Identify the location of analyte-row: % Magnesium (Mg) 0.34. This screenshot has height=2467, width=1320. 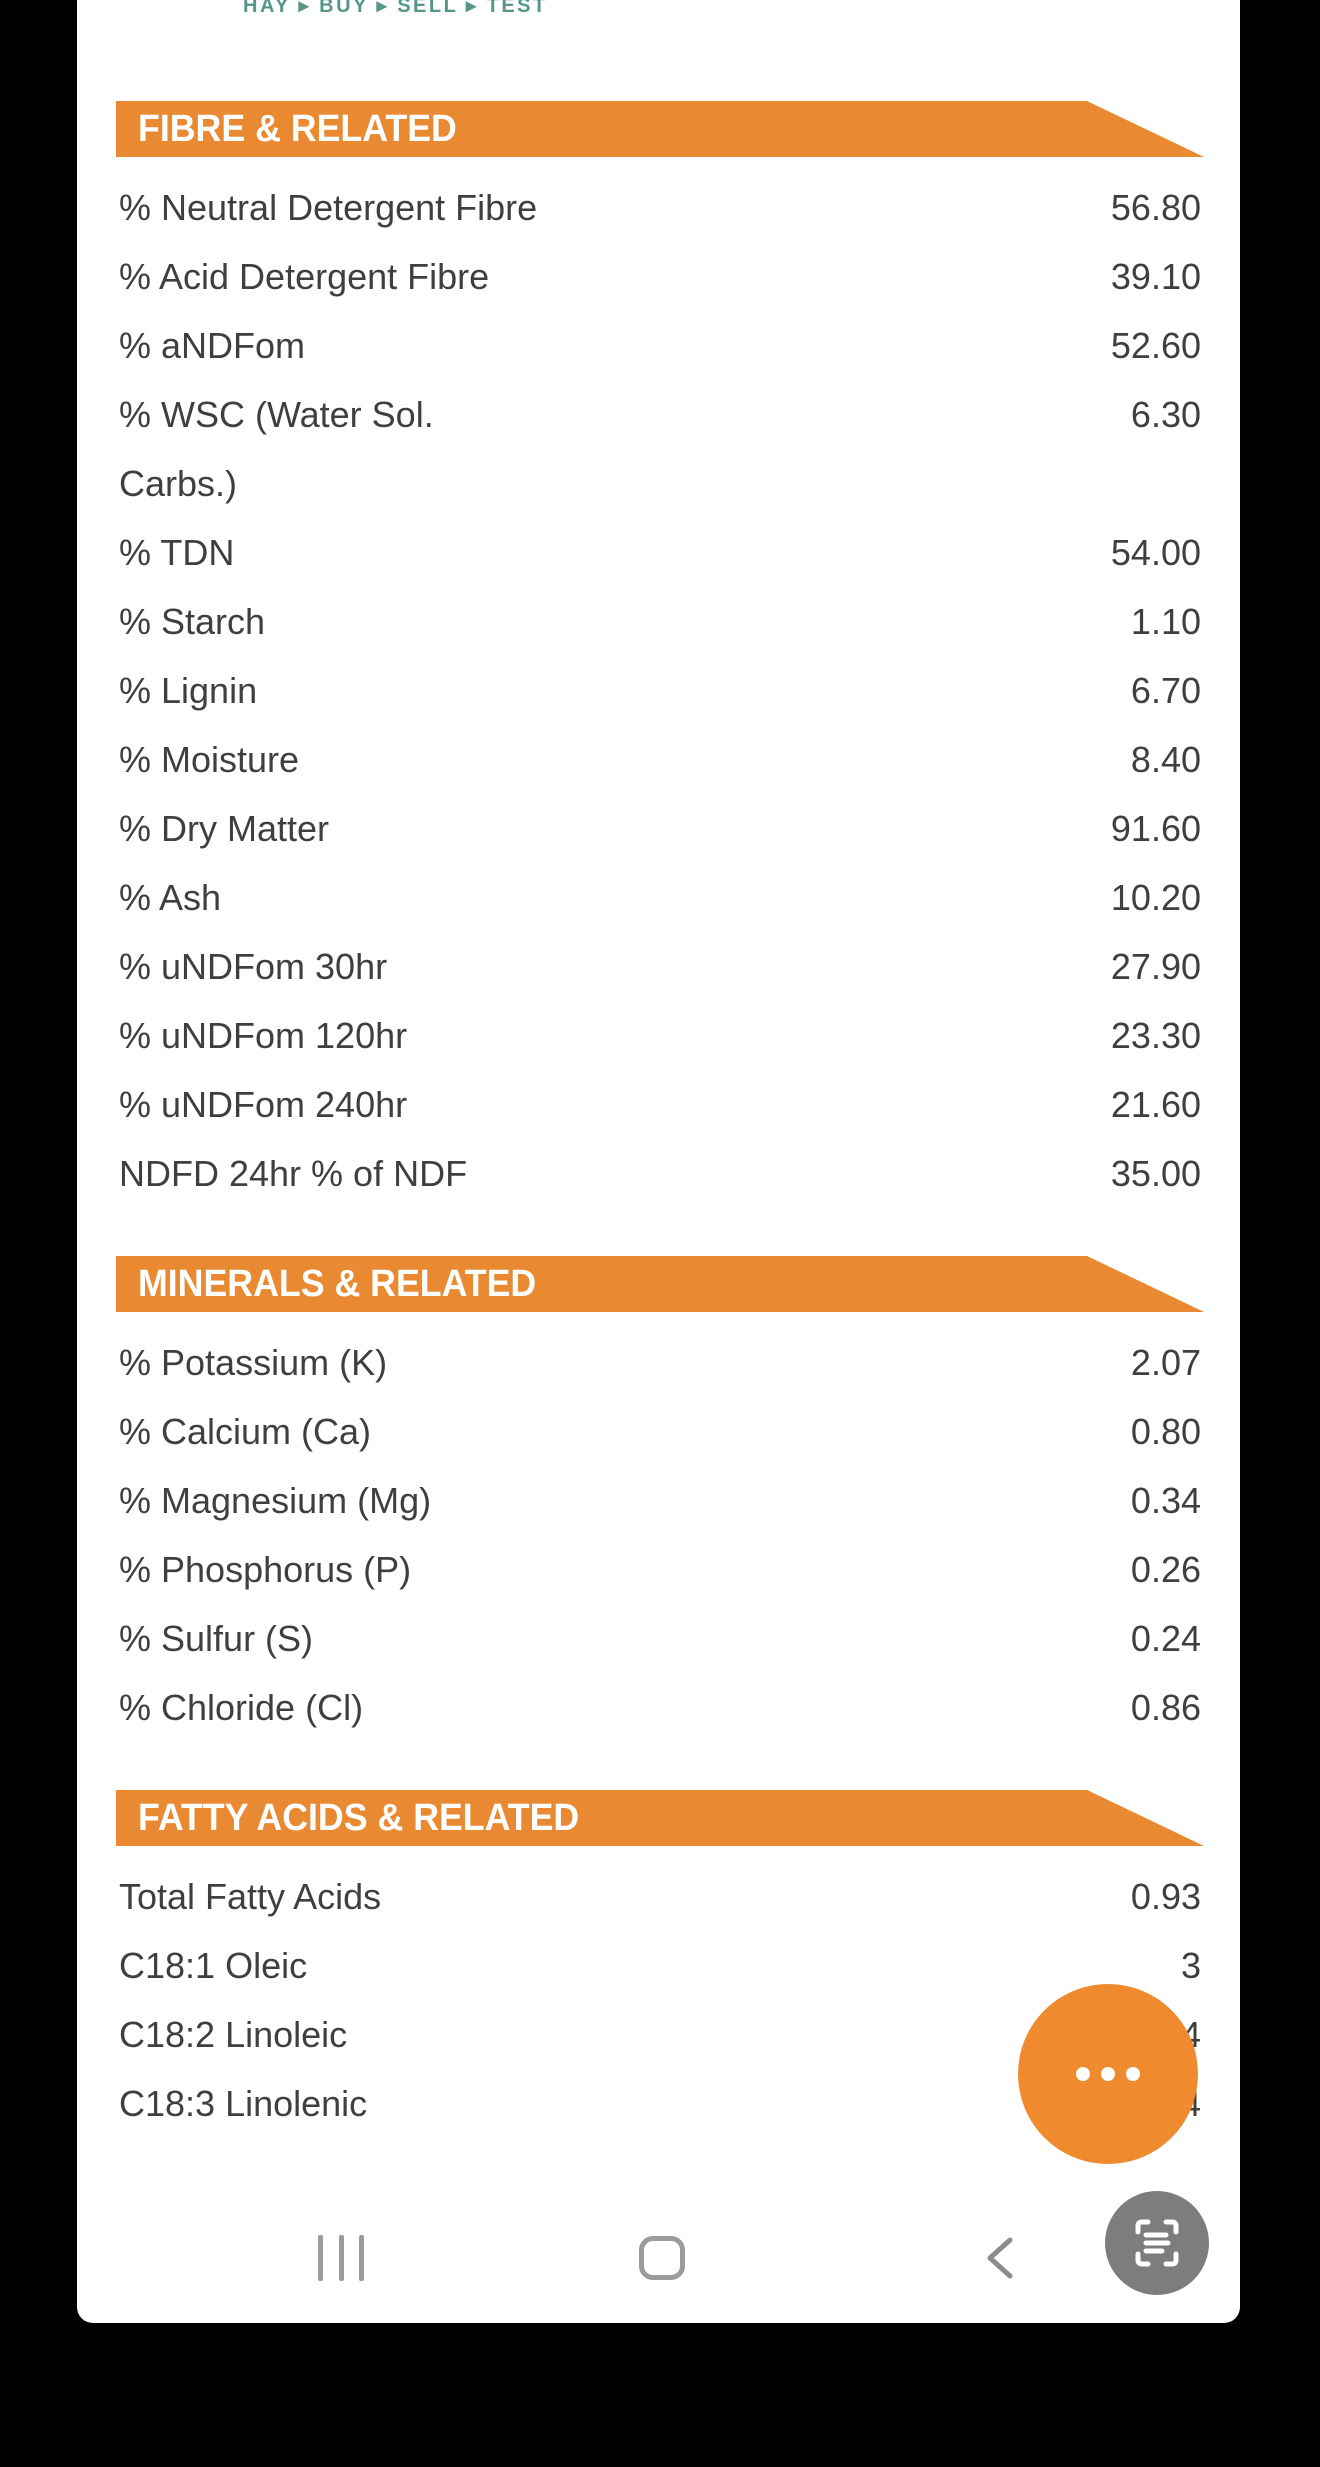
(660, 1500).